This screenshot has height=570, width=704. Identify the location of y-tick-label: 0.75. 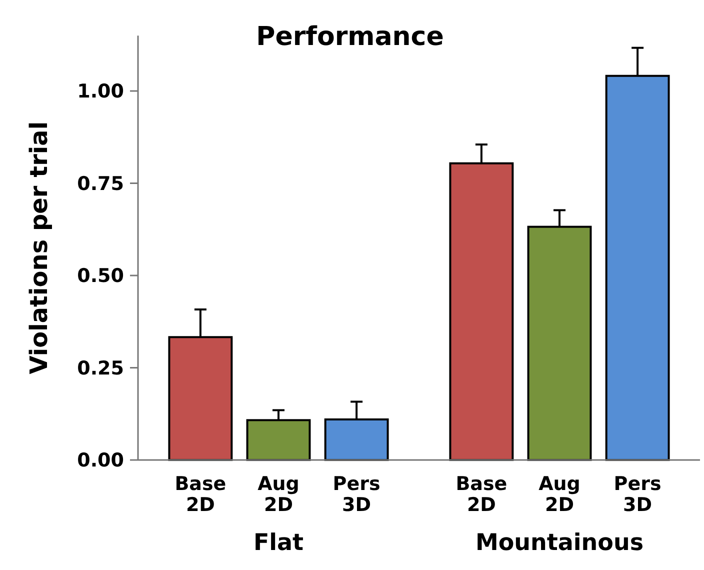
(100, 183).